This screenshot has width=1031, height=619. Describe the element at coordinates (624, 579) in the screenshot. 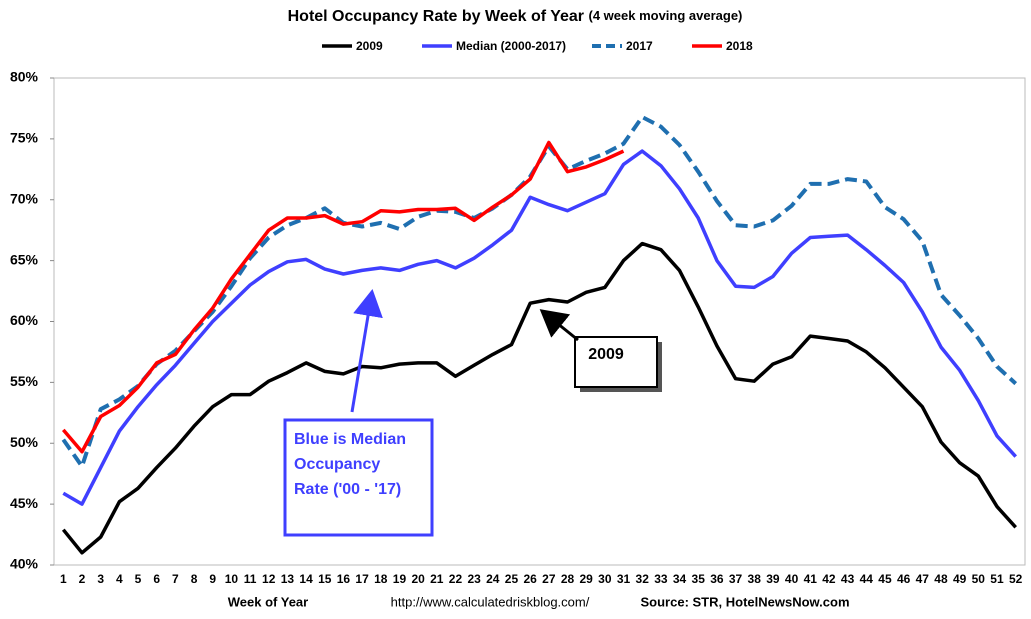

I see `x-tick-label: 31` at that location.